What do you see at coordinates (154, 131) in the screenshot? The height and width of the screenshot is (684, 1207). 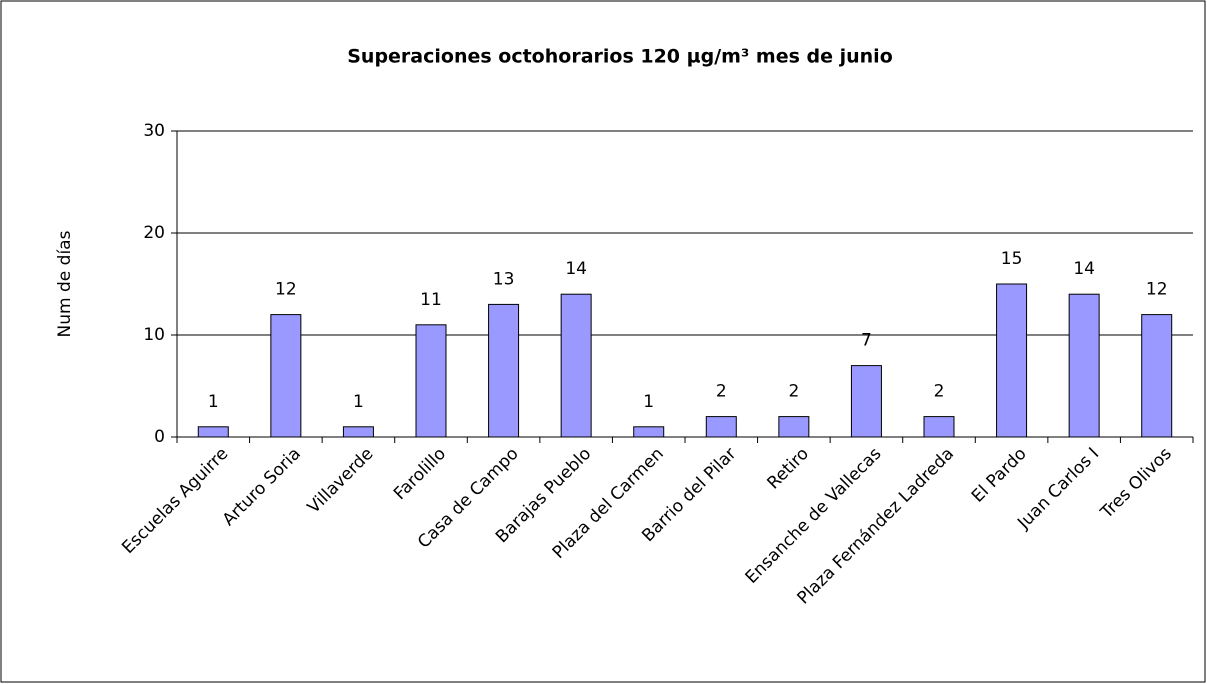 I see `y-tick-label: 30` at bounding box center [154, 131].